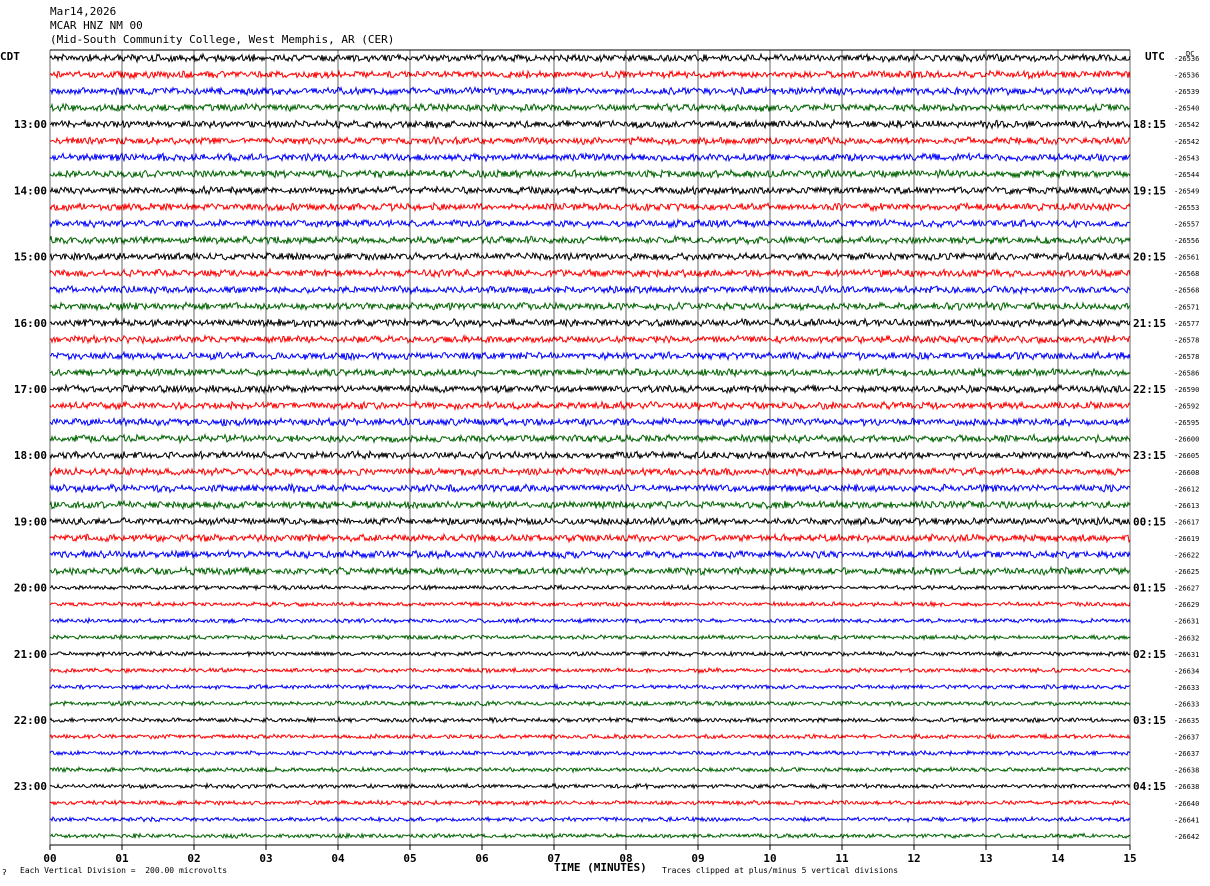  Describe the element at coordinates (1149, 521) in the screenshot. I see `utc-time-label: 00:15` at that location.